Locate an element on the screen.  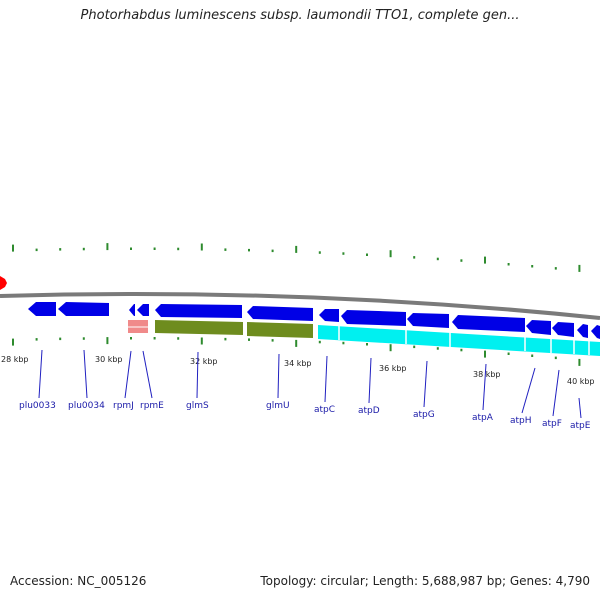
gene-leader-lines is located at coordinates (310, 384).